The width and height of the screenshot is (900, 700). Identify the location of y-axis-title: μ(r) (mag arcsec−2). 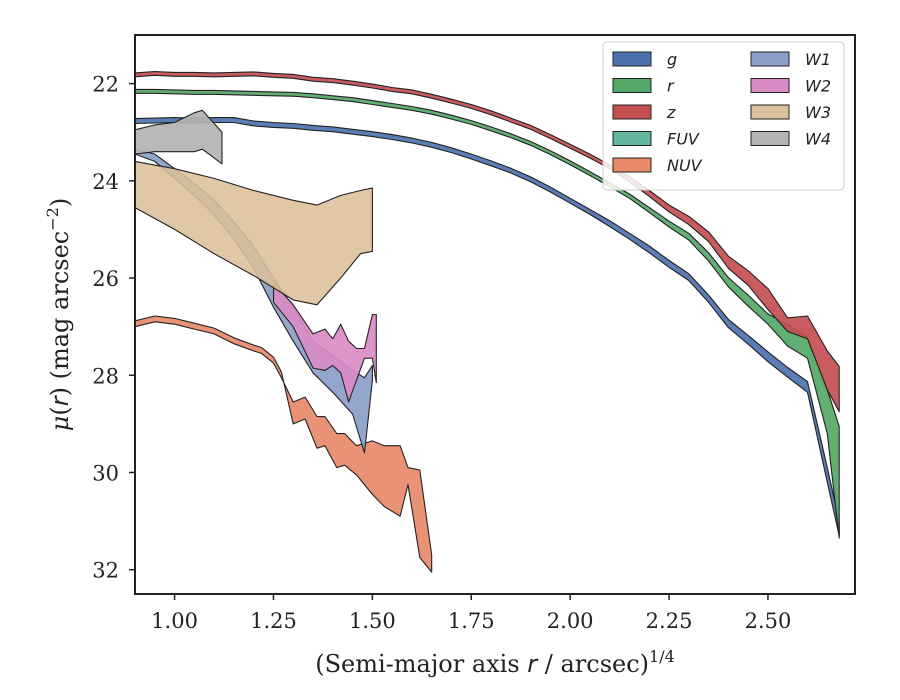
(58, 314).